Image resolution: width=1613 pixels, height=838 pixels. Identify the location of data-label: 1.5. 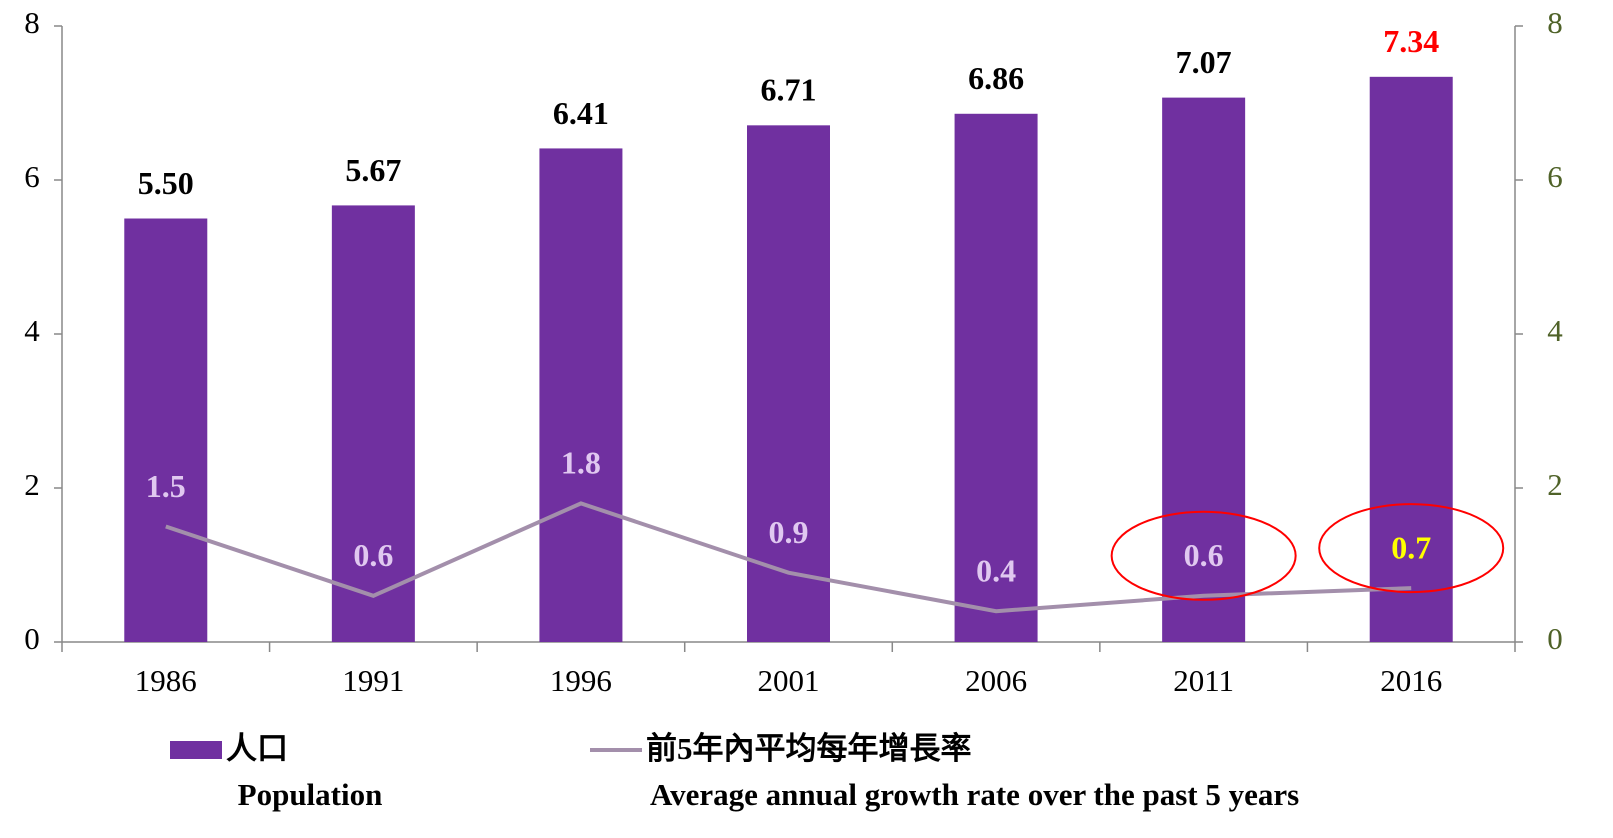
(166, 486).